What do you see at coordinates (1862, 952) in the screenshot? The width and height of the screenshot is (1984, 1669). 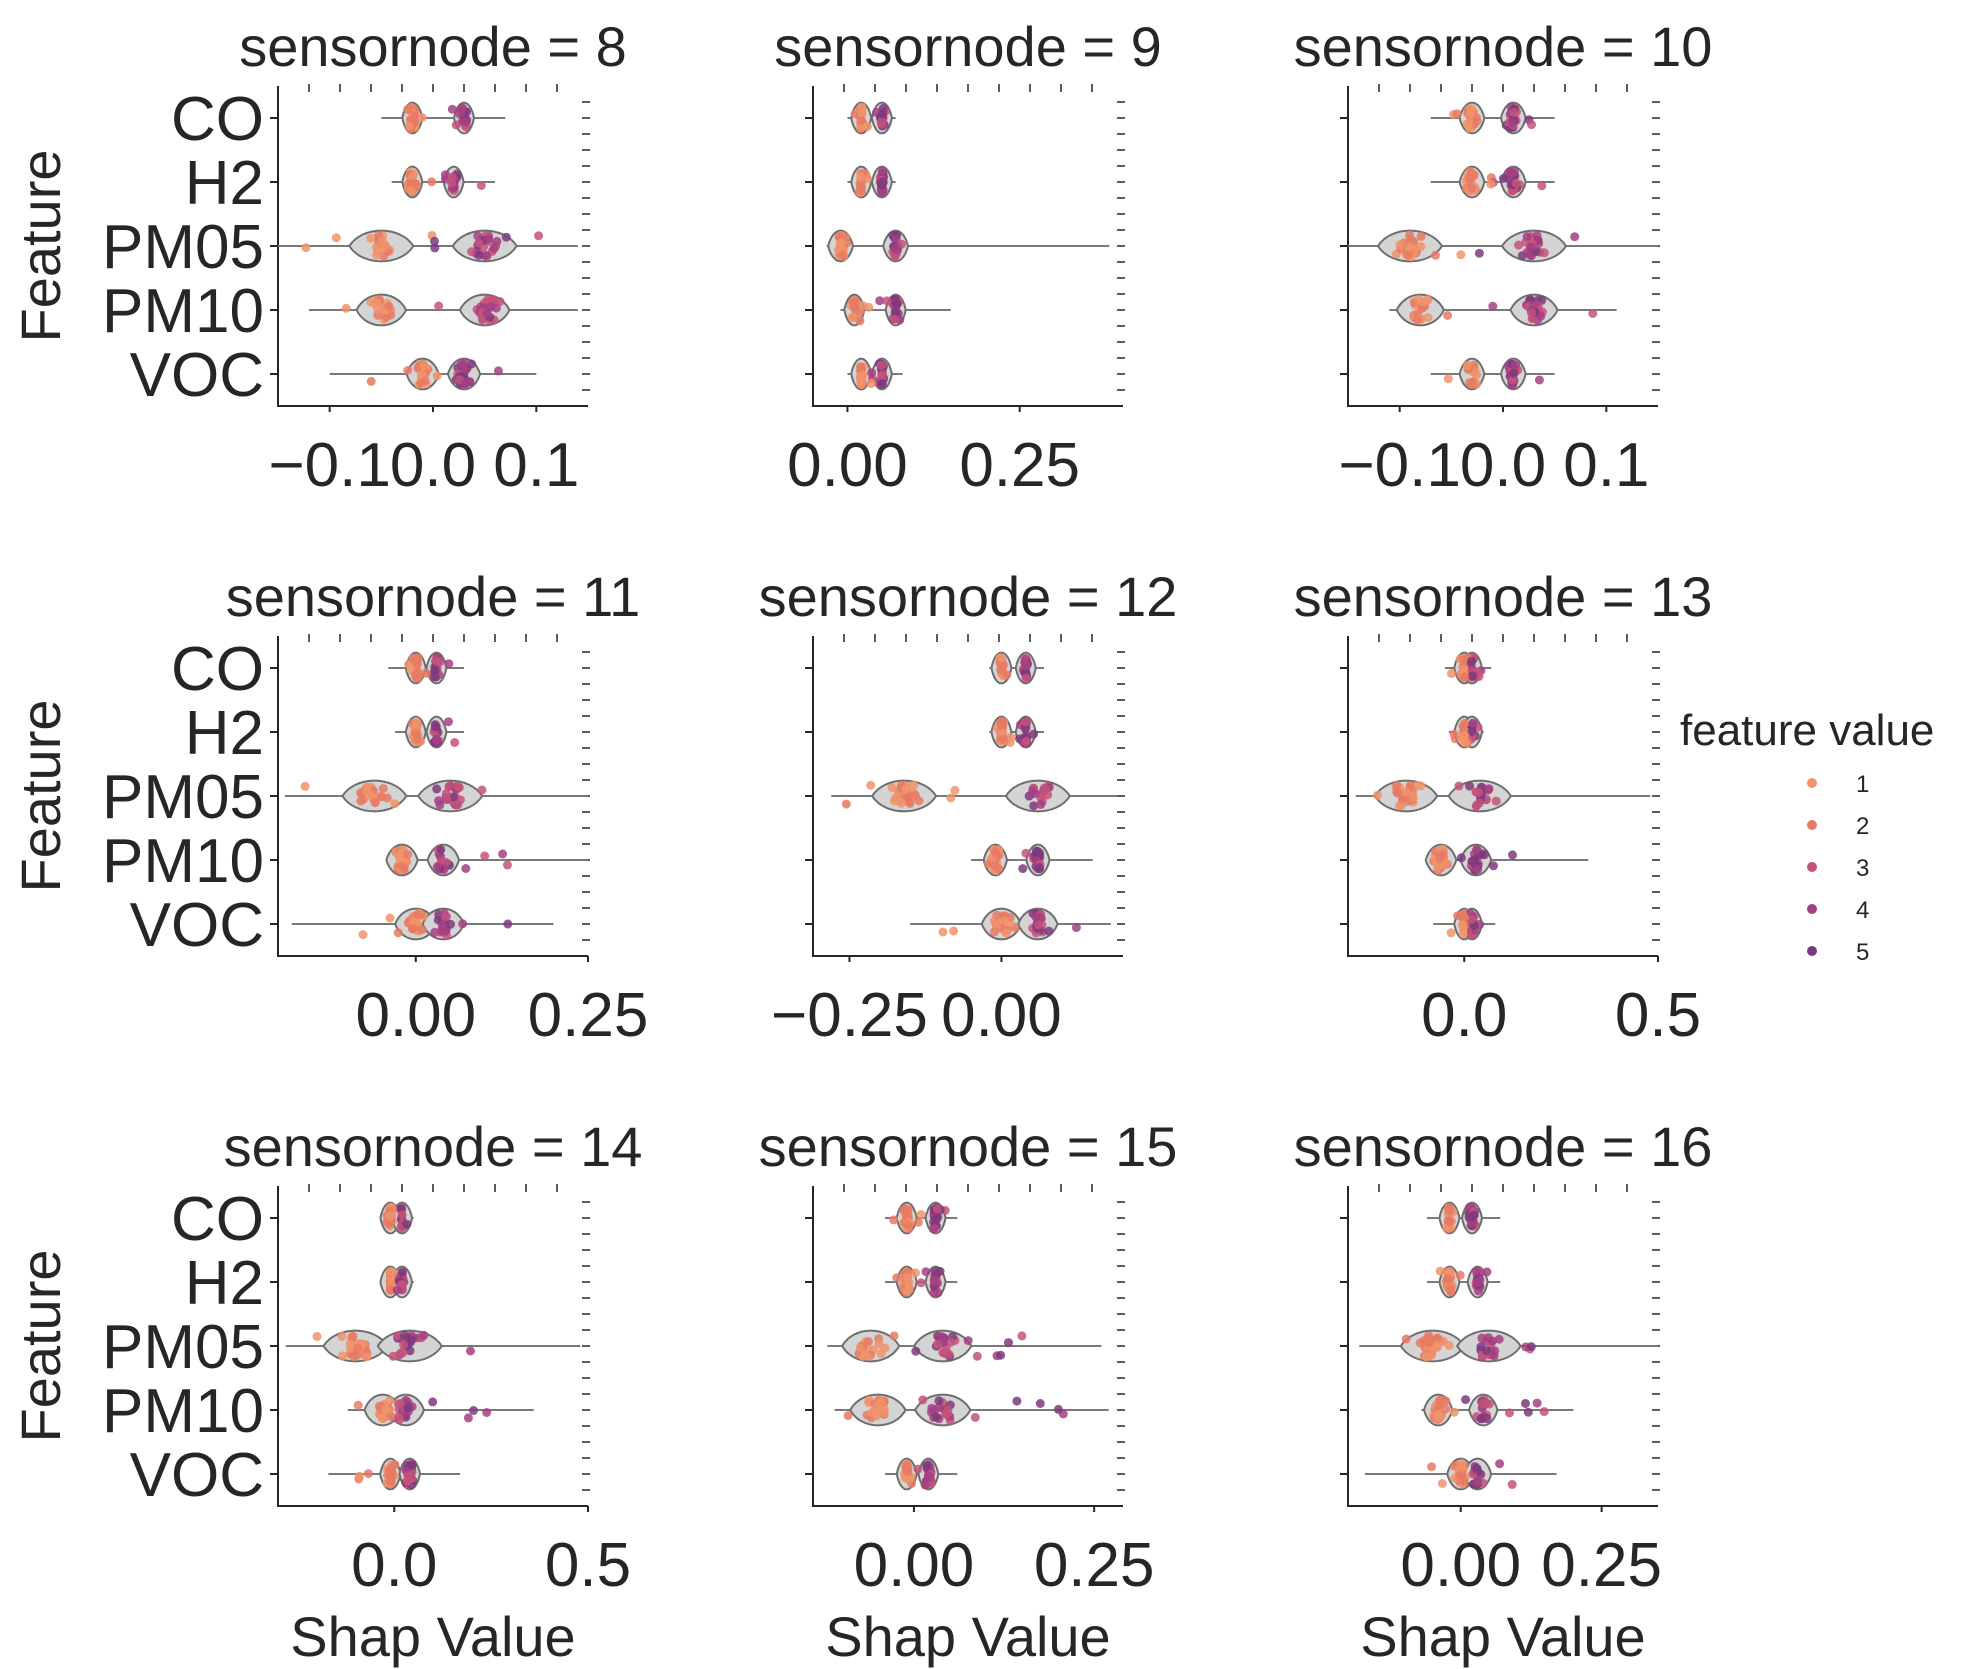 I see `legend-label: 5` at bounding box center [1862, 952].